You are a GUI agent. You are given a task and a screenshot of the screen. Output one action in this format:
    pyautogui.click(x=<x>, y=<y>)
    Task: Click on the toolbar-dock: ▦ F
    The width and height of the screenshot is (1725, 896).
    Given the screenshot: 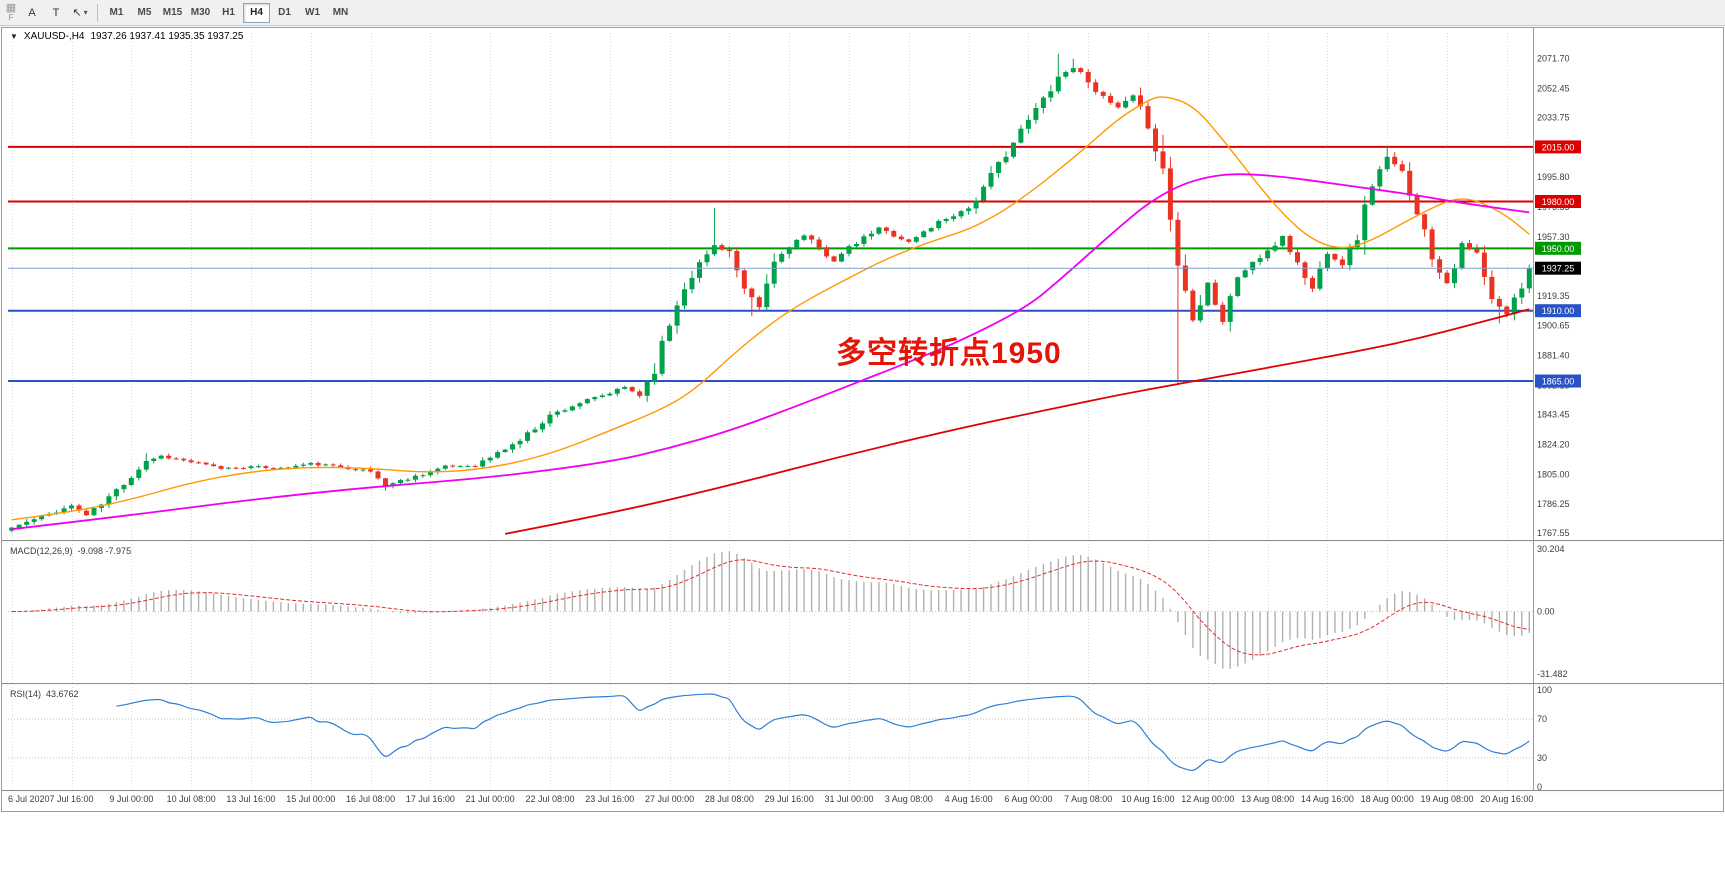 What is the action you would take?
    pyautogui.click(x=11, y=13)
    